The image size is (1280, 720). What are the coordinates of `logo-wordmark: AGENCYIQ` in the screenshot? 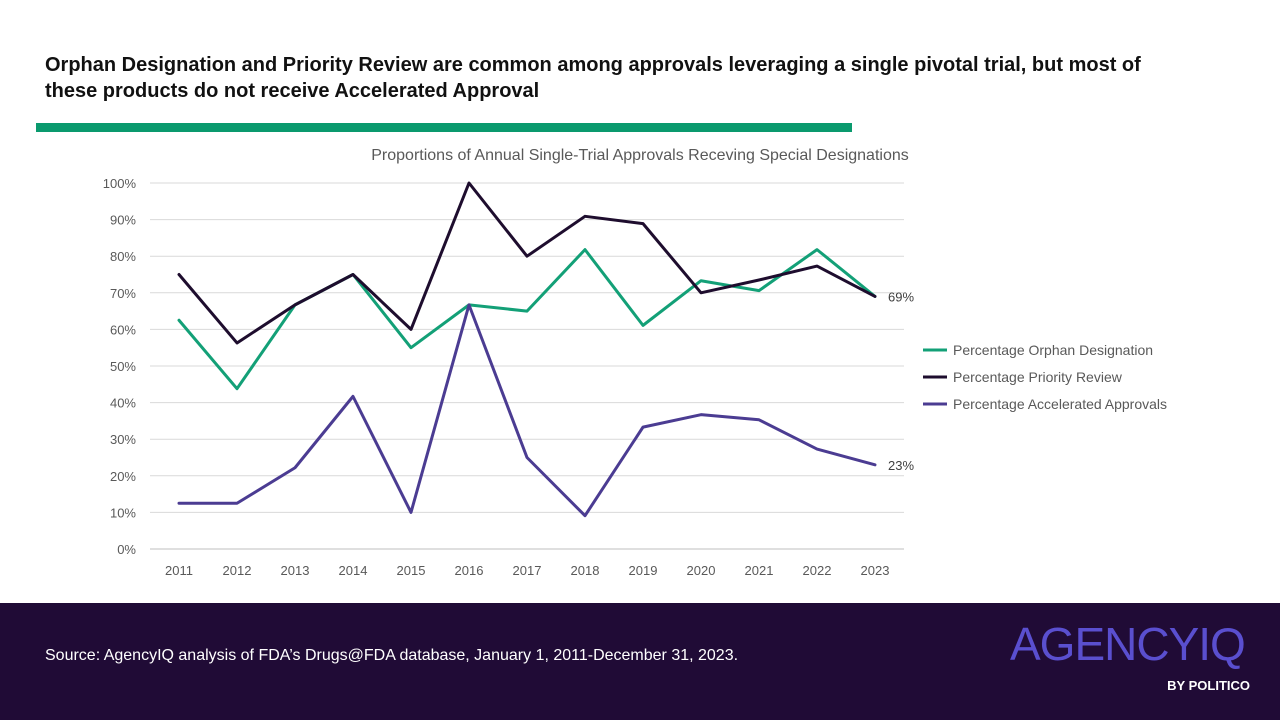 It's located at (1128, 644).